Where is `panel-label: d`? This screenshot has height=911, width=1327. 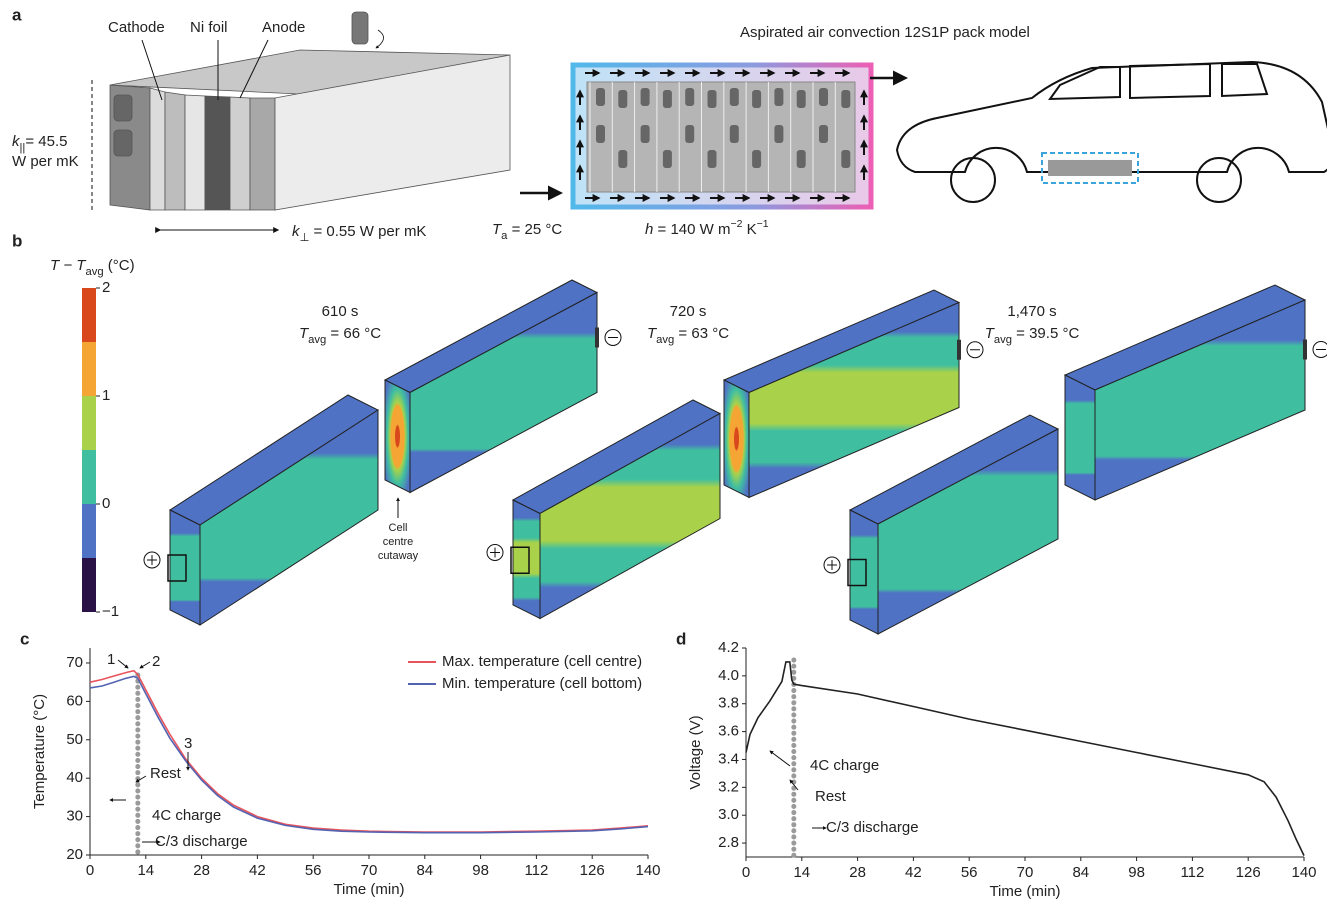
panel-label: d is located at coordinates (681, 638).